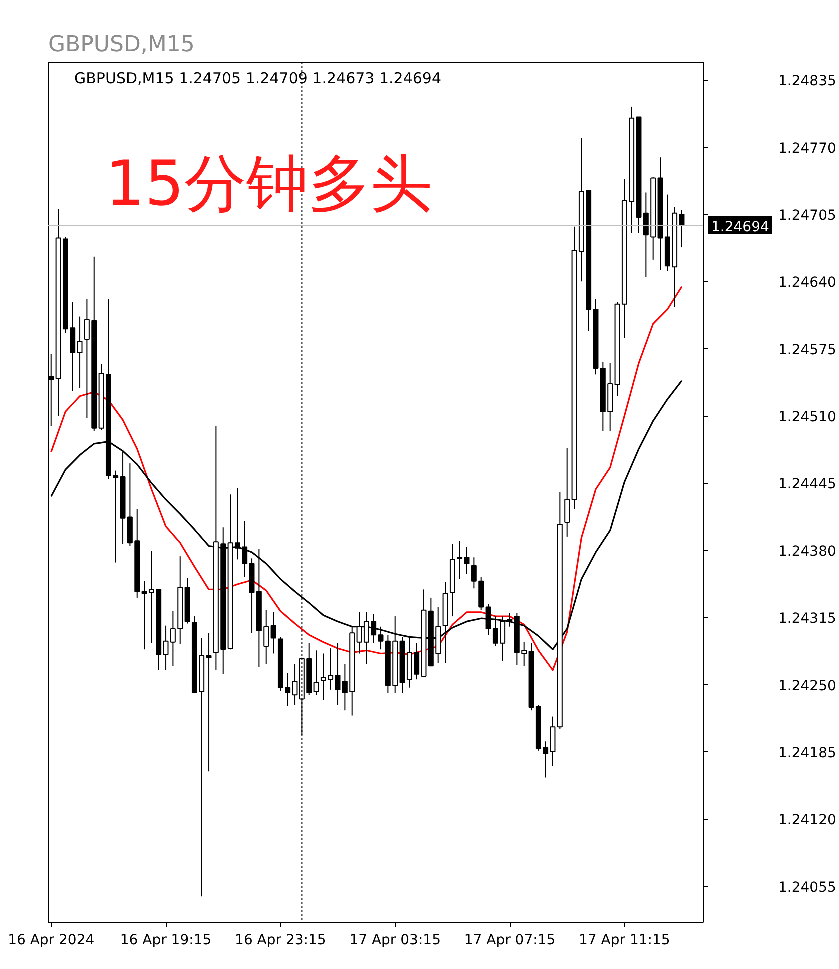 The height and width of the screenshot is (969, 839). What do you see at coordinates (807, 350) in the screenshot?
I see `y-tick-label: 1.24575` at bounding box center [807, 350].